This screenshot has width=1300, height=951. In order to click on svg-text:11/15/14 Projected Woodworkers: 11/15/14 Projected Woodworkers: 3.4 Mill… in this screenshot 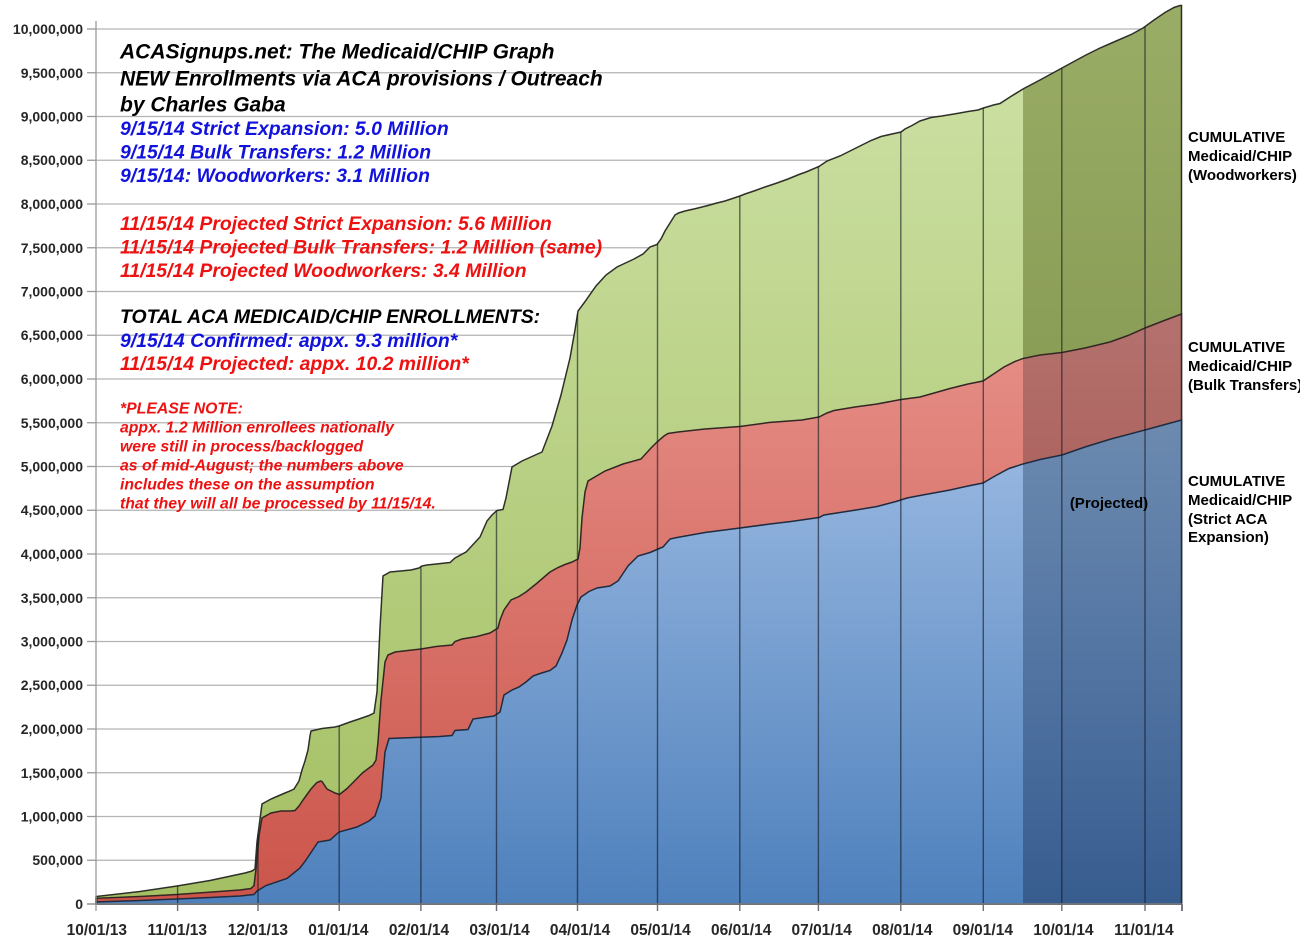, I will do `click(323, 271)`.